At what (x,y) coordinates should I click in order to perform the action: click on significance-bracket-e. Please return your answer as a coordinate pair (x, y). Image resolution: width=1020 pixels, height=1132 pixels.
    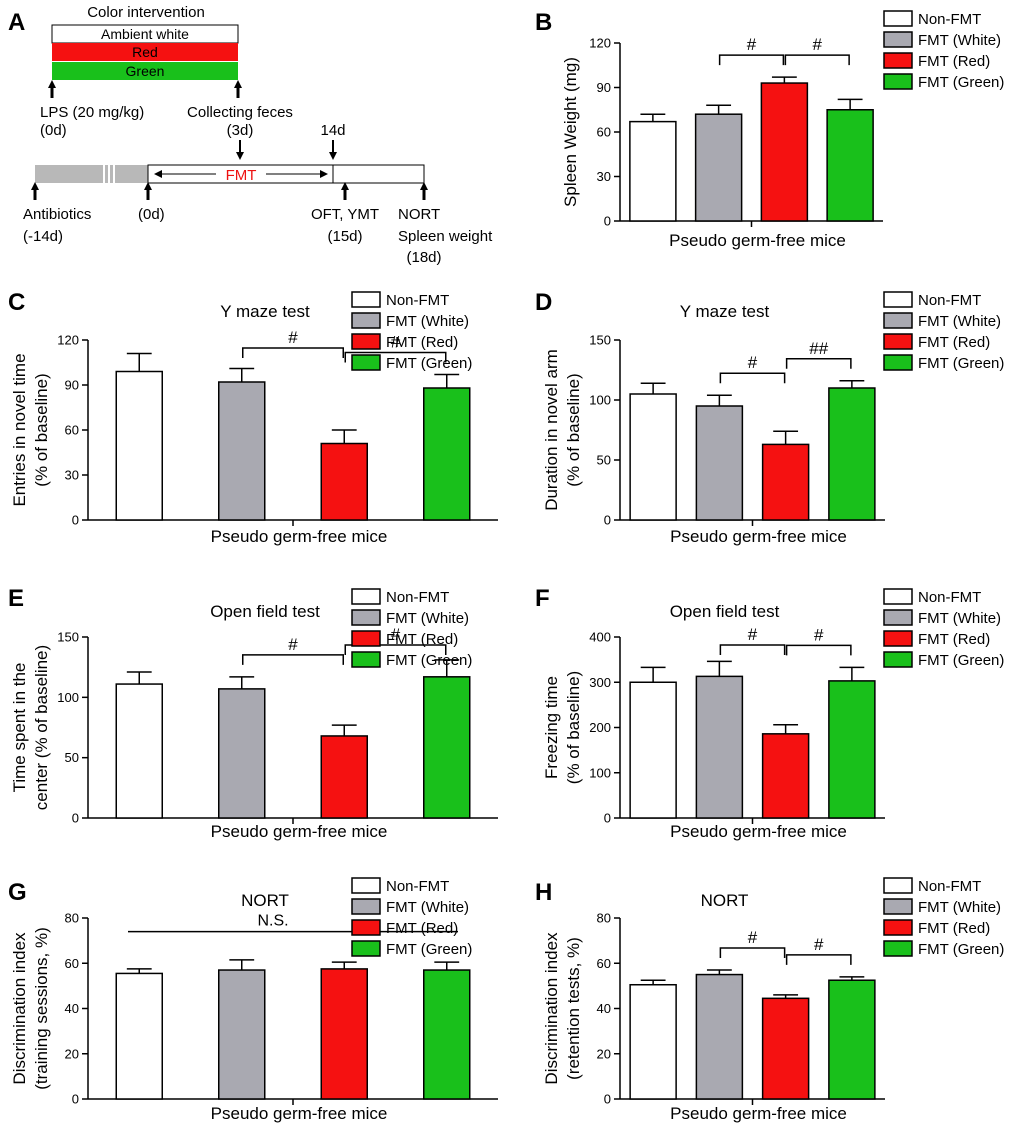
    Looking at the image, I should click on (395, 649).